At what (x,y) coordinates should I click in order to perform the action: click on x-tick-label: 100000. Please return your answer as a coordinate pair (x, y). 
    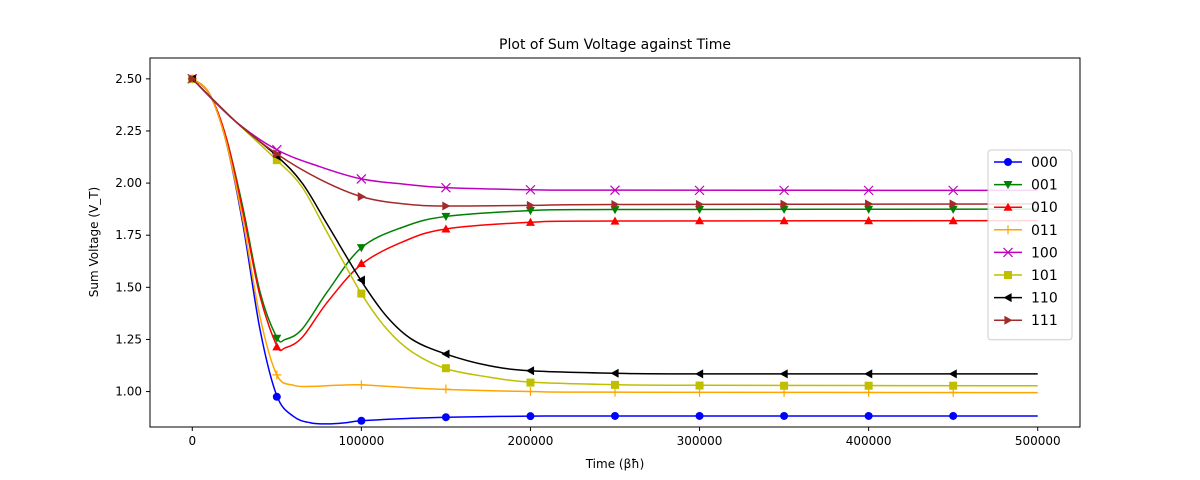
    Looking at the image, I should click on (361, 441).